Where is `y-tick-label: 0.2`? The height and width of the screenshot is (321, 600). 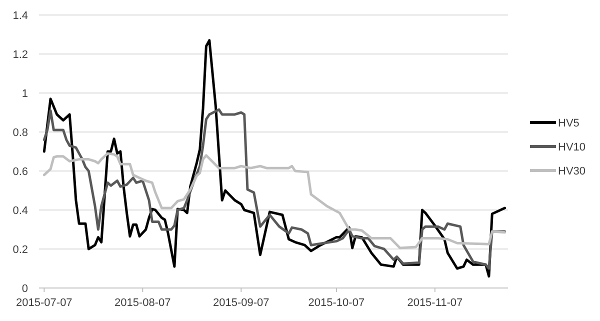
y-tick-label: 0.2 is located at coordinates (20, 250).